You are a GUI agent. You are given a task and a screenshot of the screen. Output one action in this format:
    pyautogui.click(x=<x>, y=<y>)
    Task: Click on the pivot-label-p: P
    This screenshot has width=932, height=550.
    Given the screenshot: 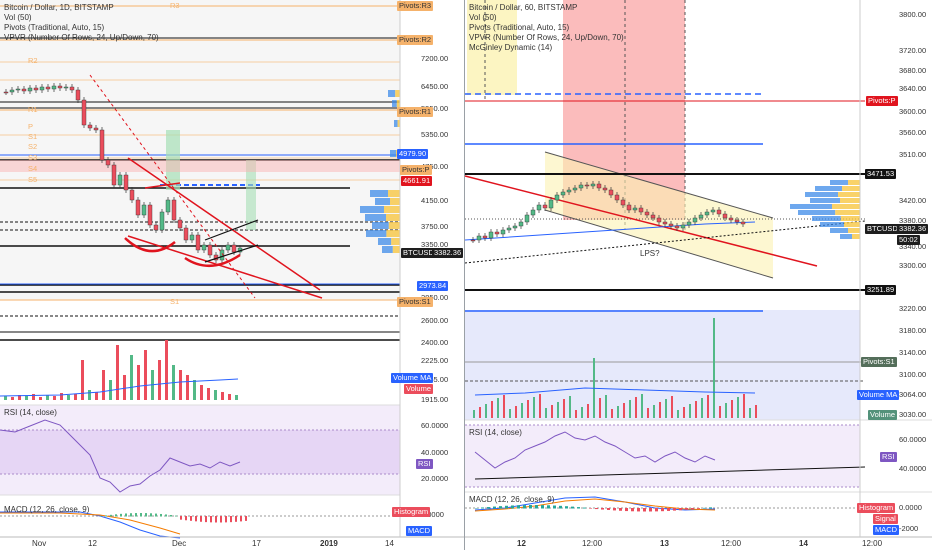 What is the action you would take?
    pyautogui.click(x=31, y=126)
    